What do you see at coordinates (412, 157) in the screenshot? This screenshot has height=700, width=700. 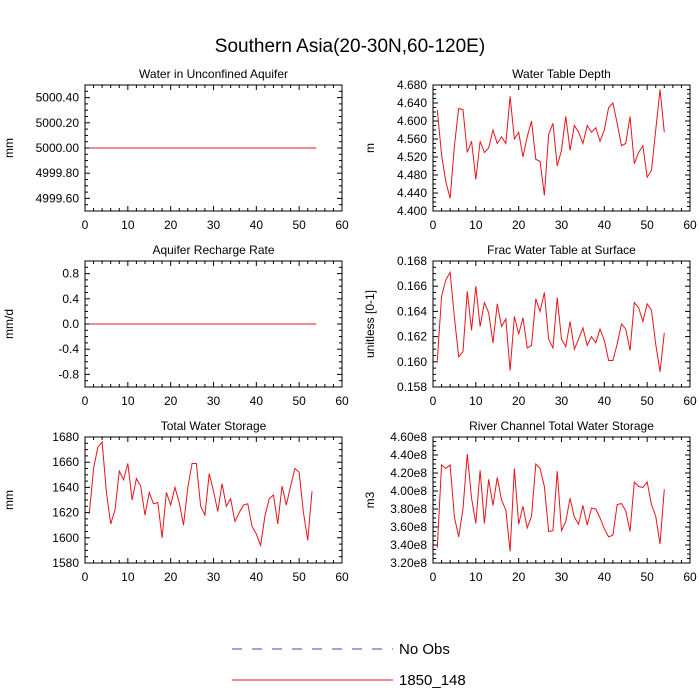 I see `y-tick-label: 4.520` at bounding box center [412, 157].